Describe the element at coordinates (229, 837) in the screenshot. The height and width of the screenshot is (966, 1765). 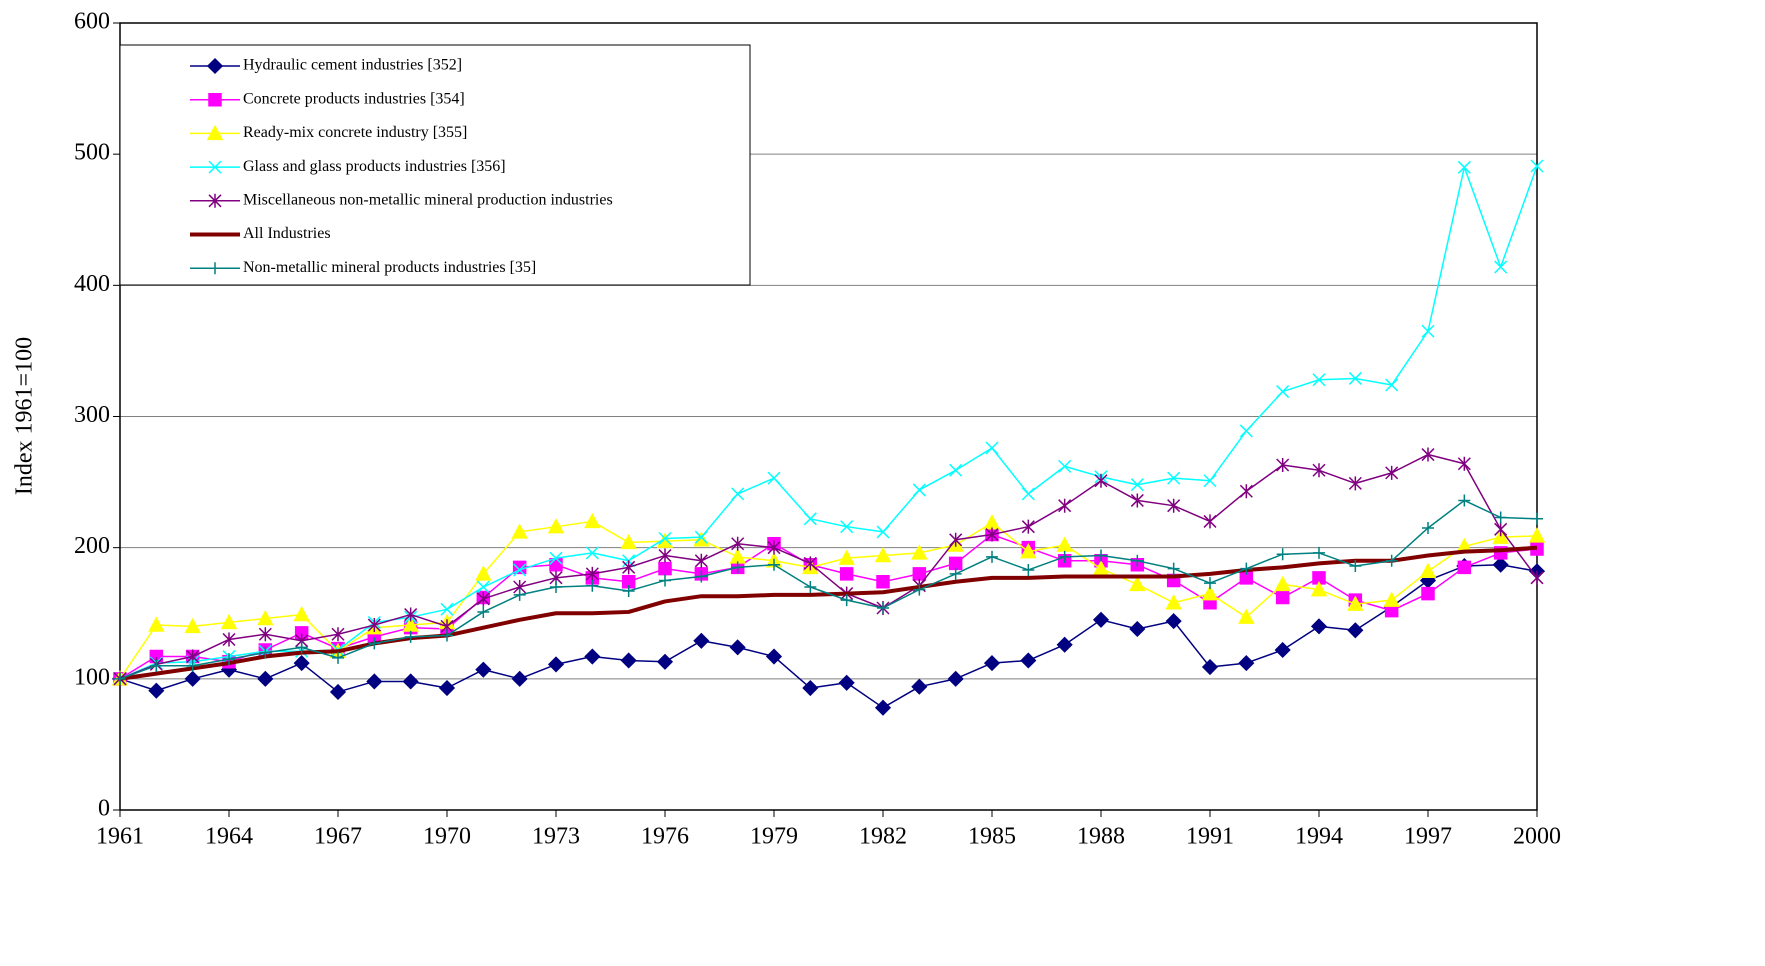
I see `x-tick-label: 1964` at that location.